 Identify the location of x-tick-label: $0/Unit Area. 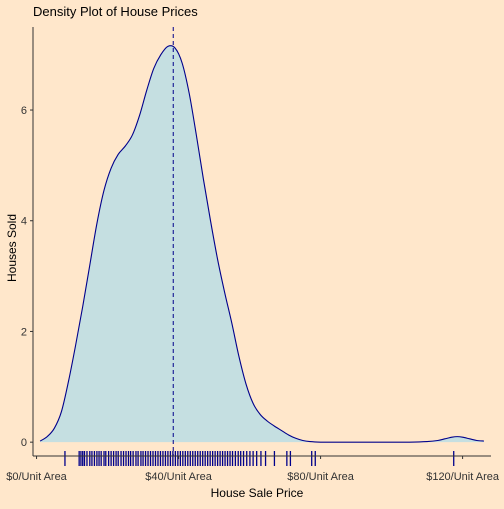
(36, 477).